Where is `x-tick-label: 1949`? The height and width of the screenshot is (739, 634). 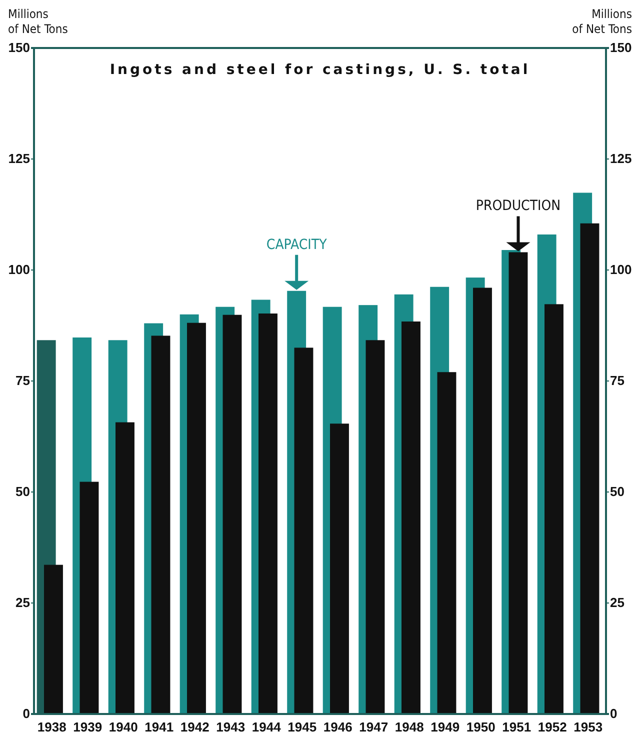
x-tick-label: 1949 is located at coordinates (445, 726).